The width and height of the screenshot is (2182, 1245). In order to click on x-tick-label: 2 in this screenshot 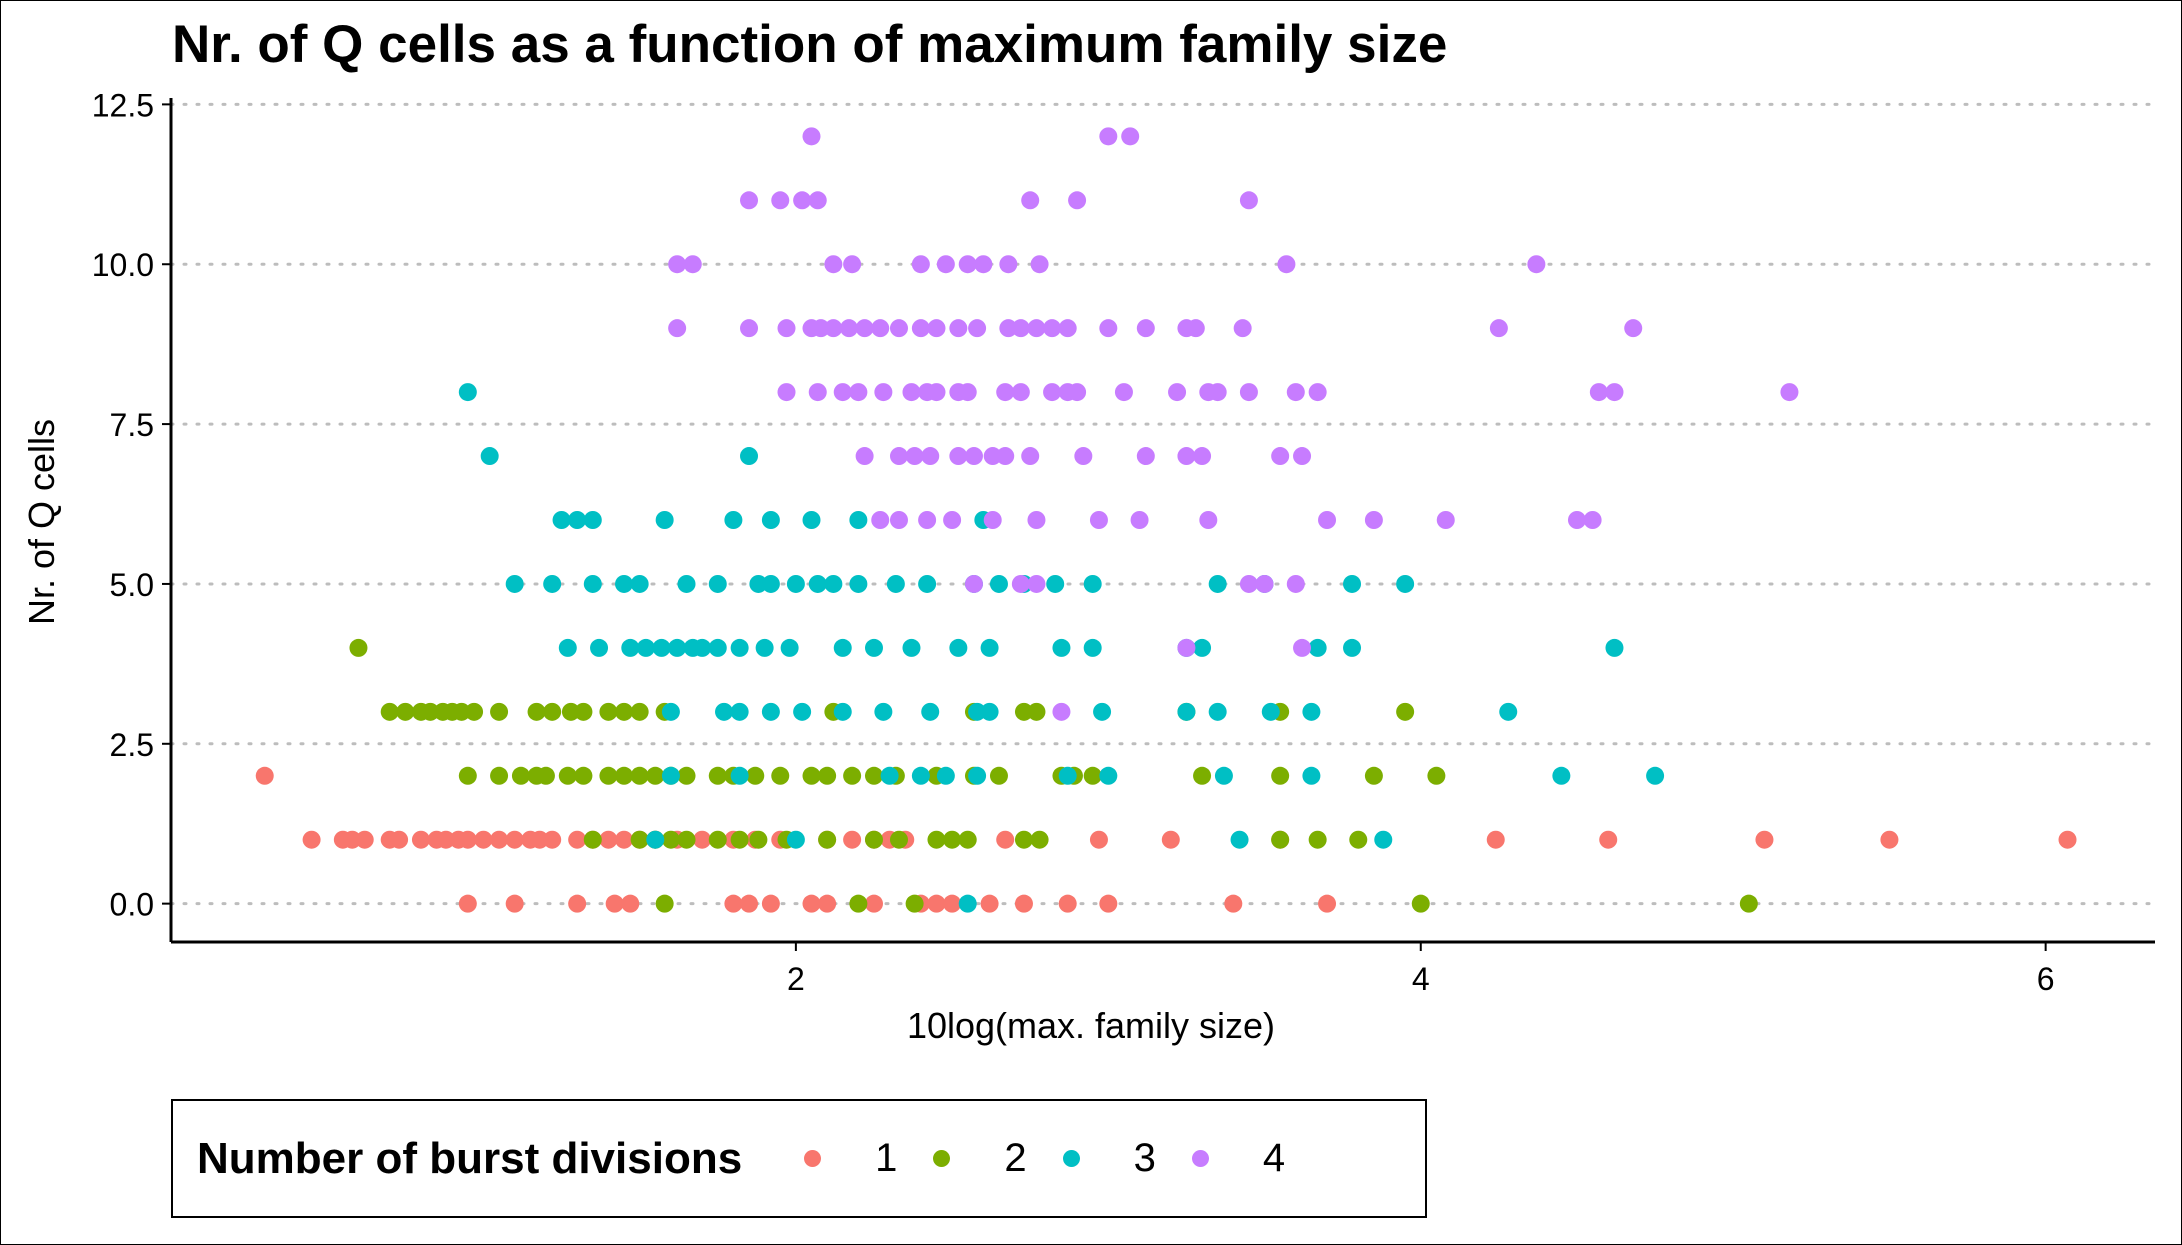, I will do `click(796, 979)`.